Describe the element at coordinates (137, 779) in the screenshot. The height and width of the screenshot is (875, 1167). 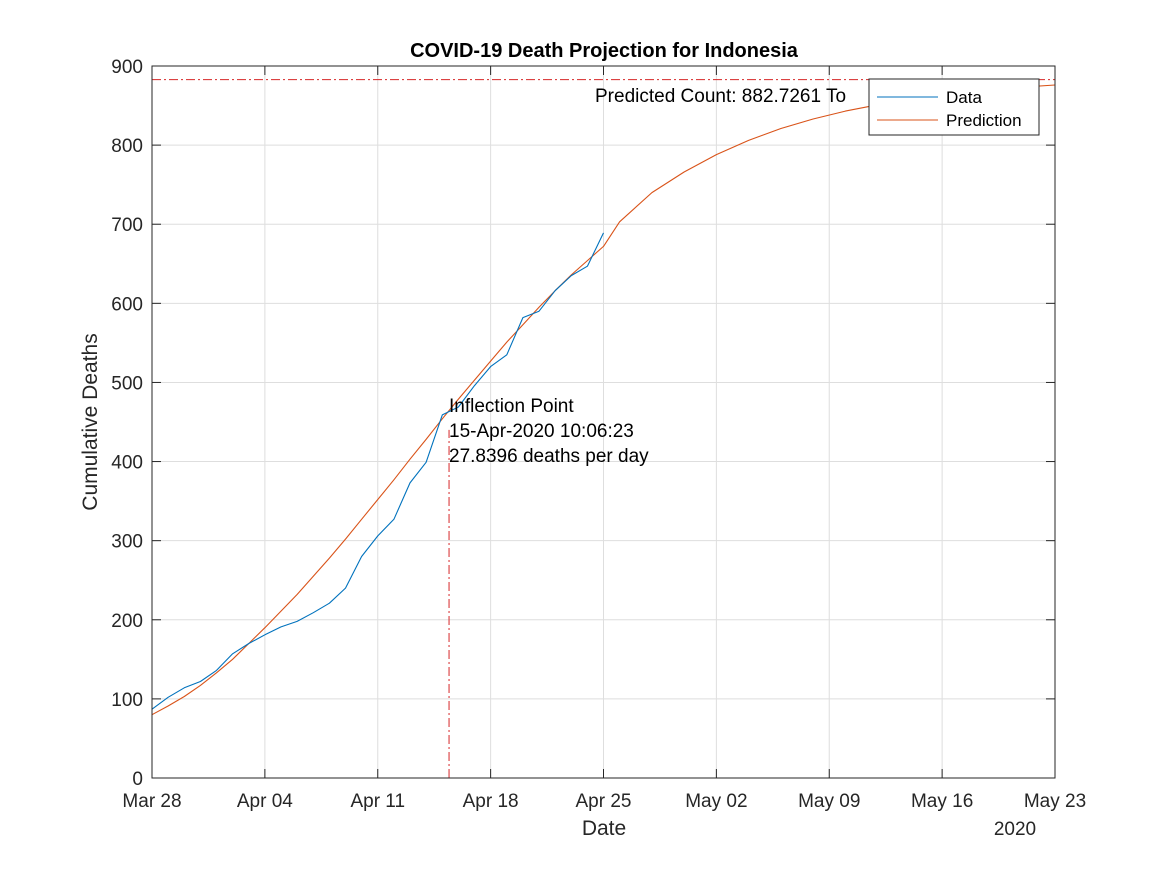
I see `y-tick-label: 0` at that location.